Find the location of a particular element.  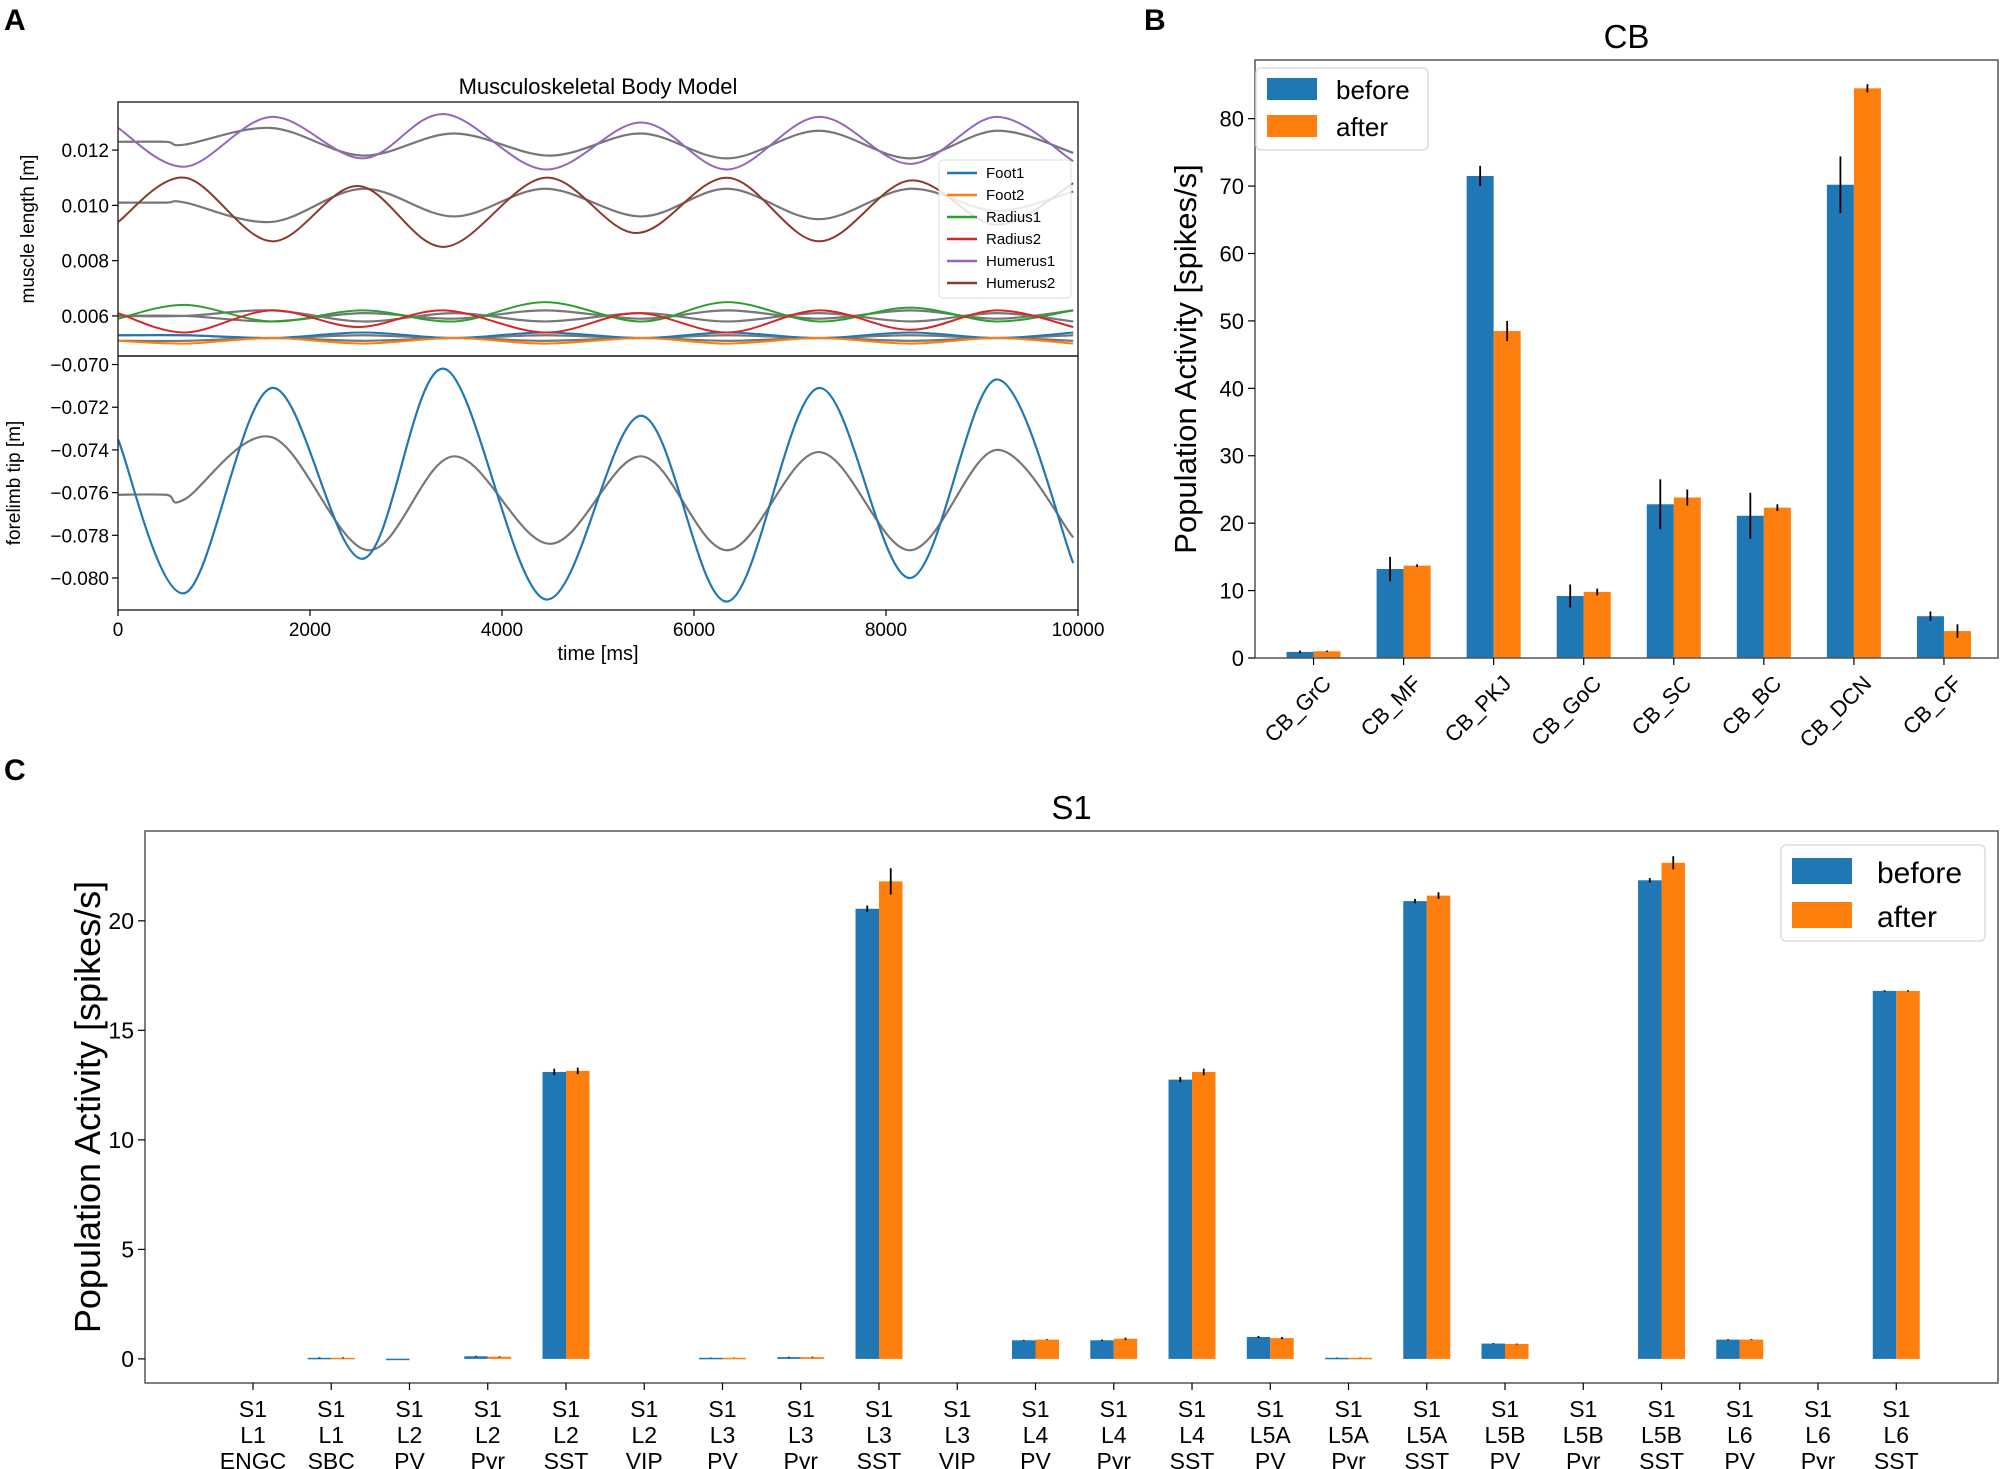

x-tick-label: L4 is located at coordinates (1192, 1435).